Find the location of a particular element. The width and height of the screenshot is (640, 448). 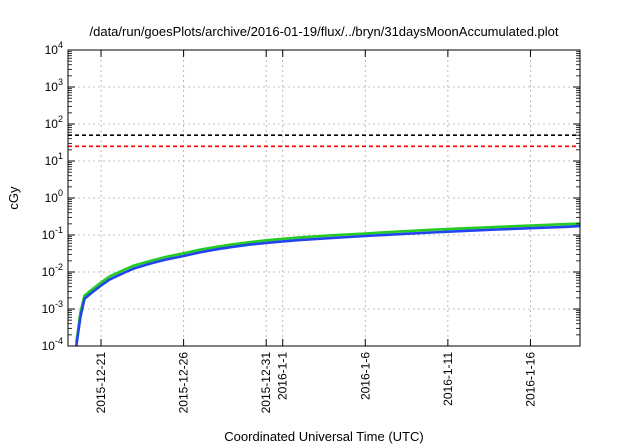

y-tick-label: 10⁻⁴ is located at coordinates (52, 344).